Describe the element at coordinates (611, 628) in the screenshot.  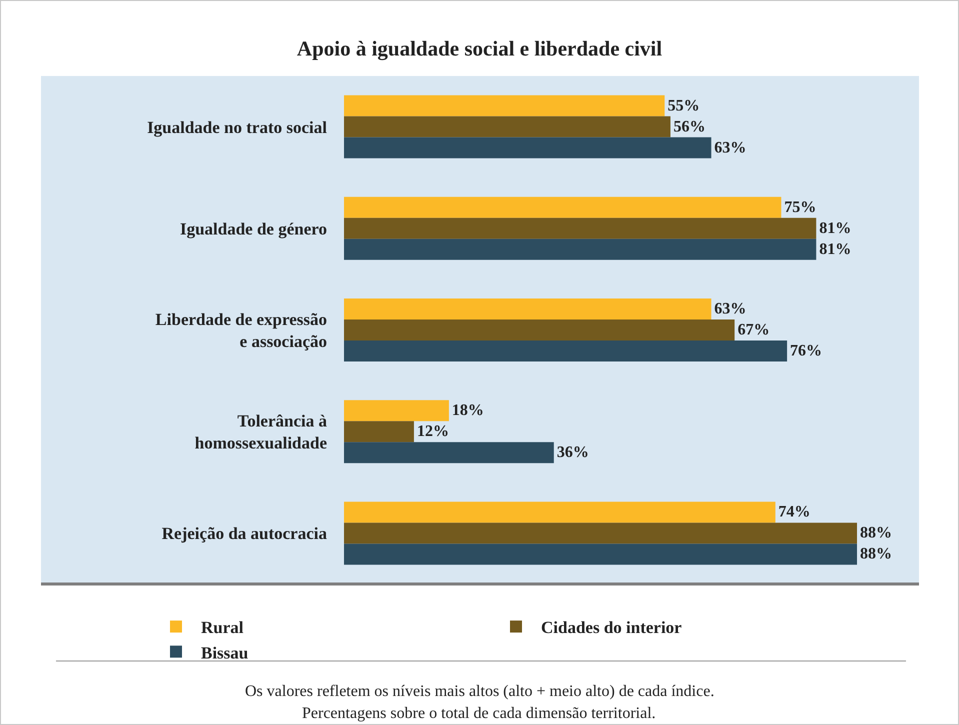
I see `legend-label: Cidades do interior` at that location.